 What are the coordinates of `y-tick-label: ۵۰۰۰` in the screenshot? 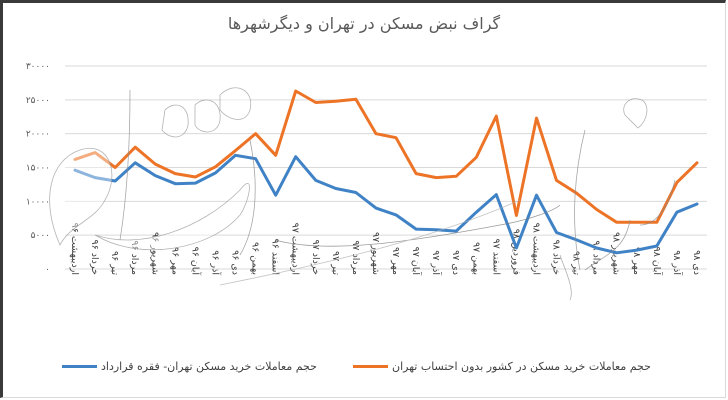 It's located at (40, 236).